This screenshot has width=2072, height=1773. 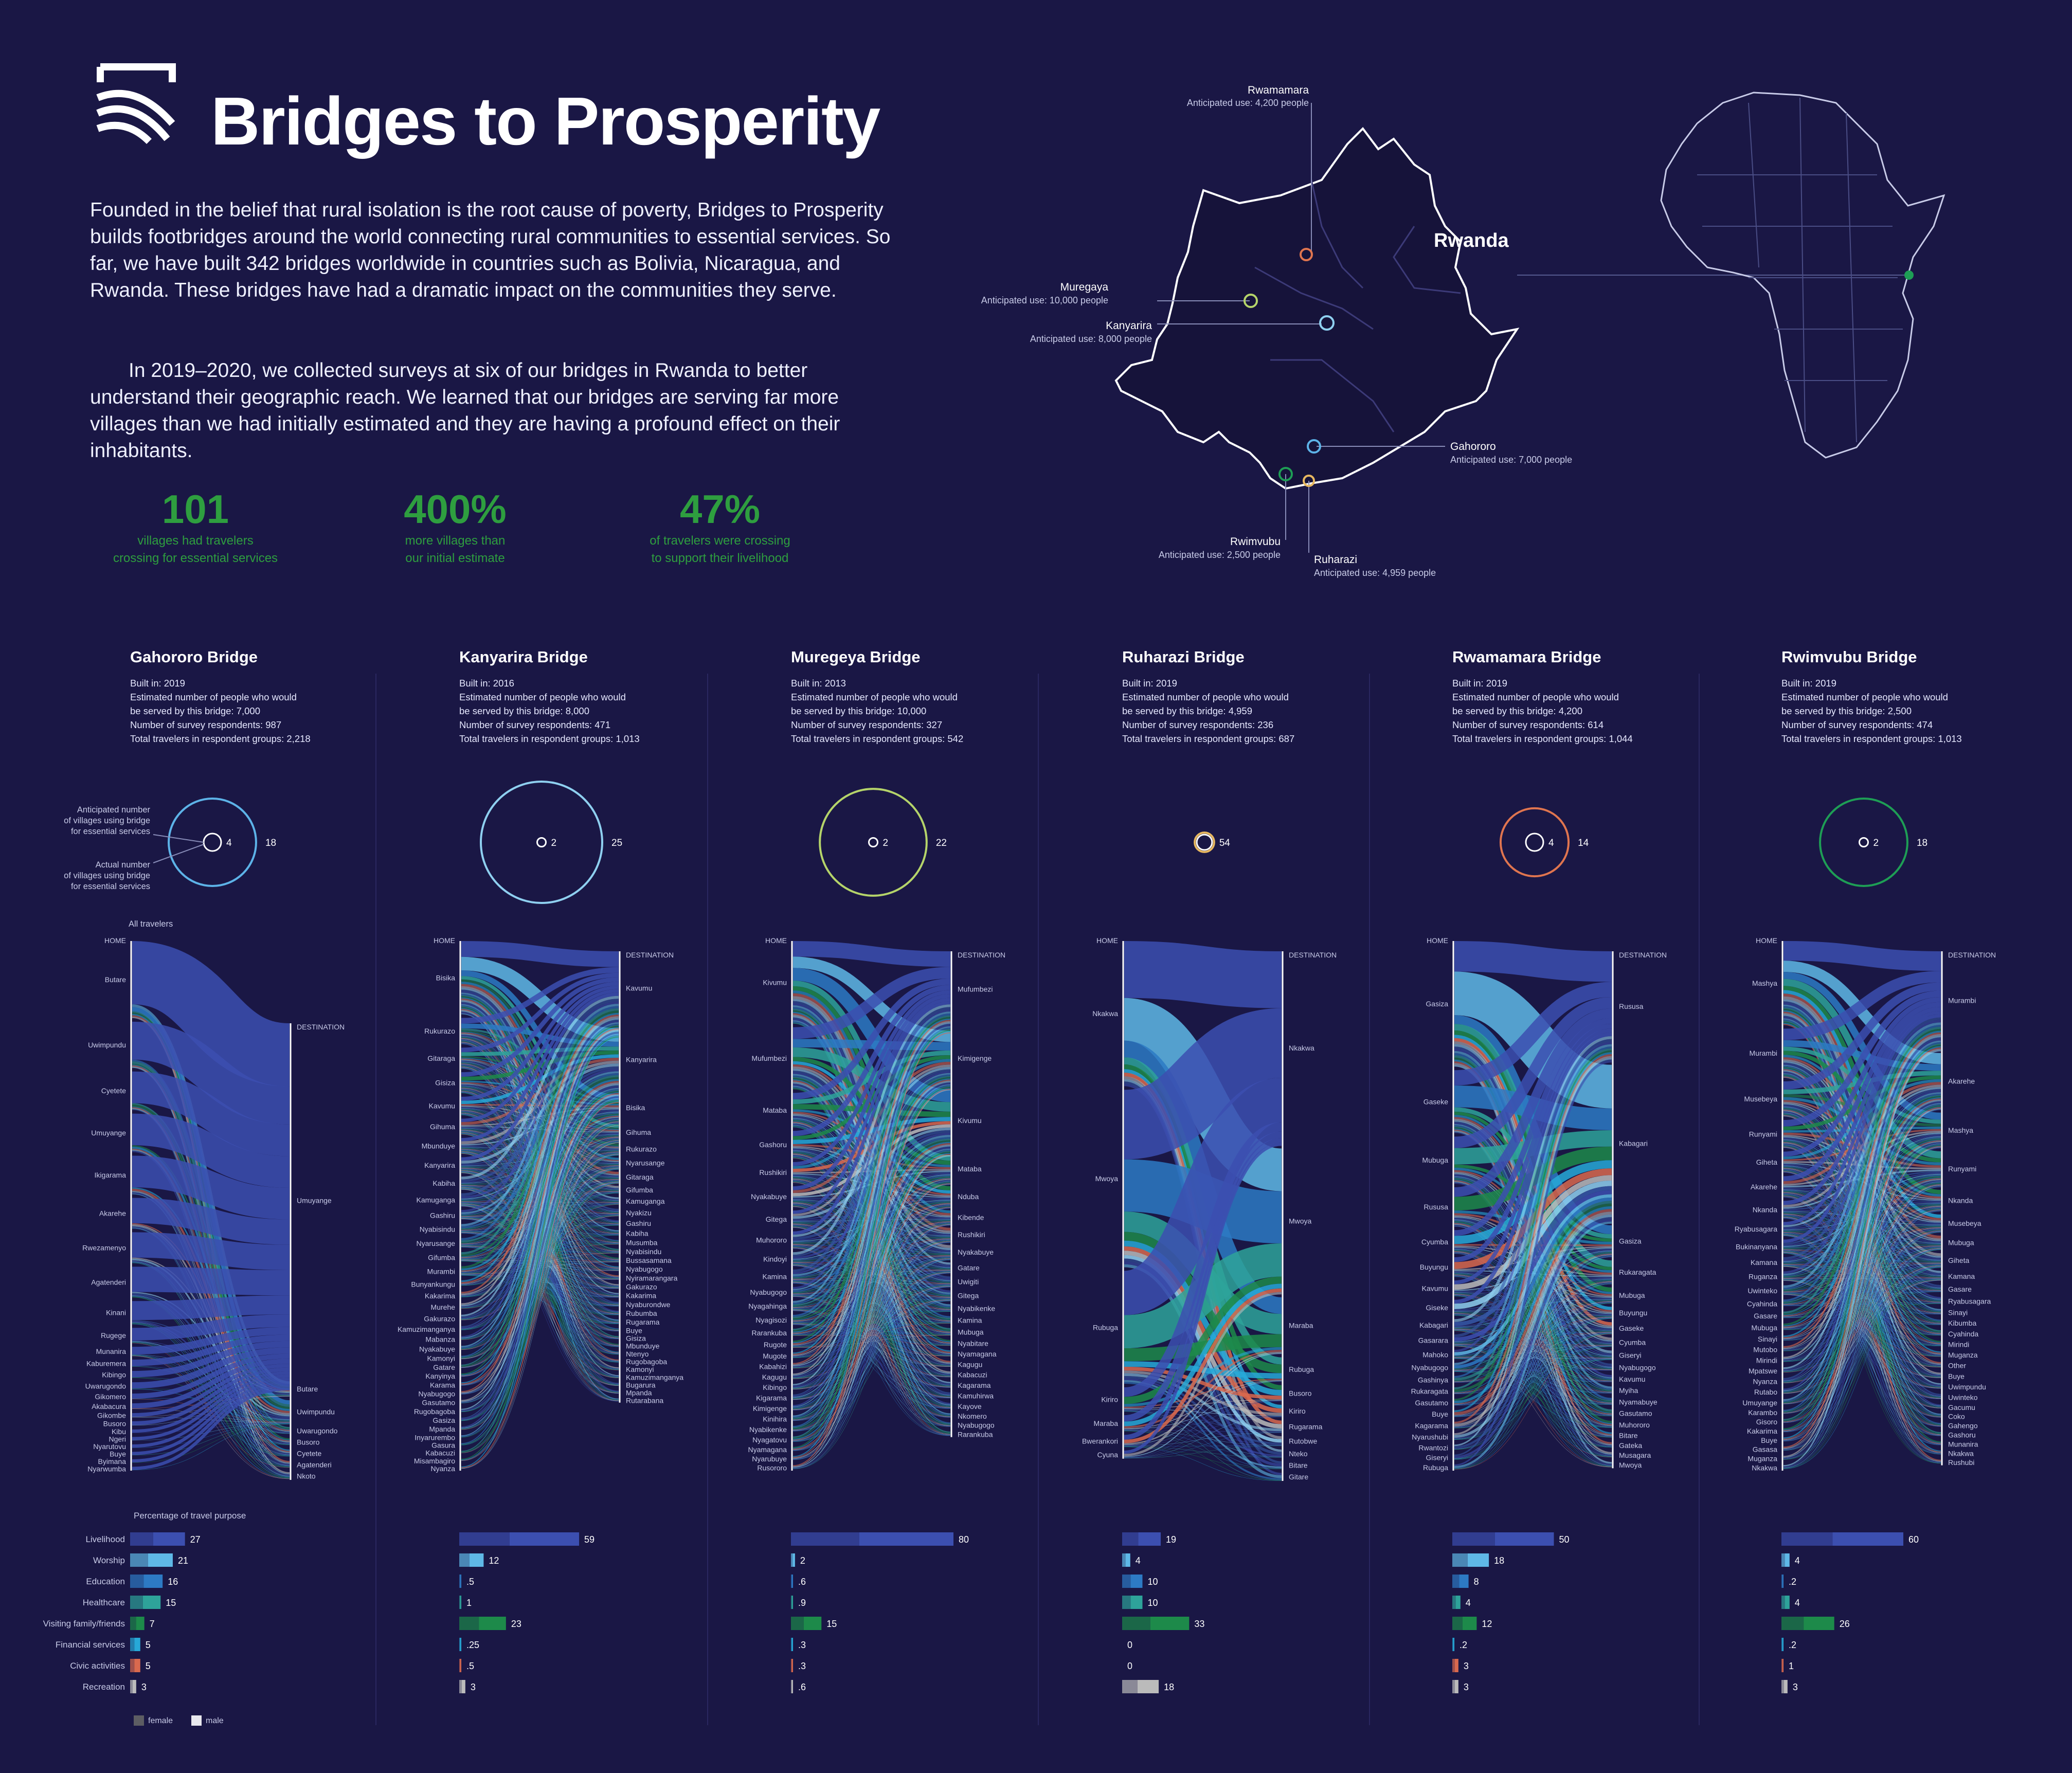 I want to click on rwanda-outline, so click(x=1317, y=308).